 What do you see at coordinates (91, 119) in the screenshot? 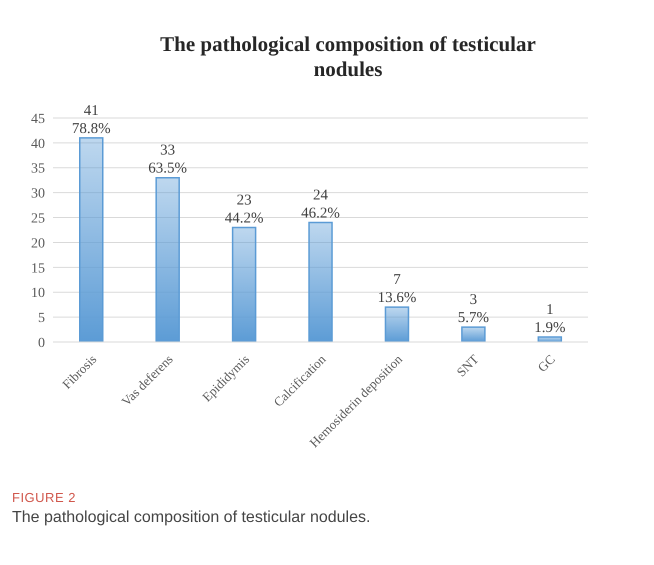
I see `data-label: 41 78.8%` at bounding box center [91, 119].